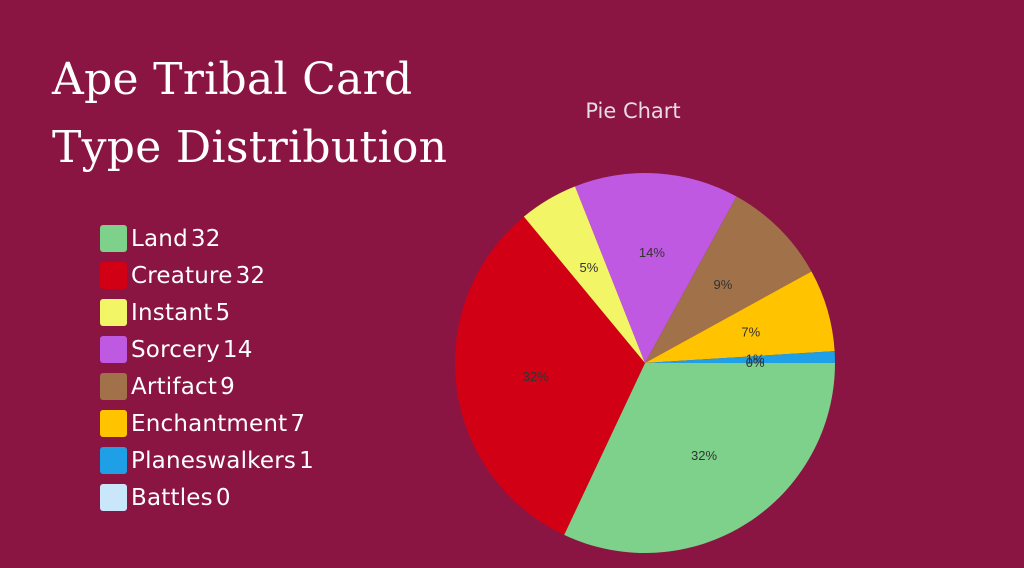 The width and height of the screenshot is (1024, 568). What do you see at coordinates (750, 331) in the screenshot?
I see `slice-label-enchantment: 7%` at bounding box center [750, 331].